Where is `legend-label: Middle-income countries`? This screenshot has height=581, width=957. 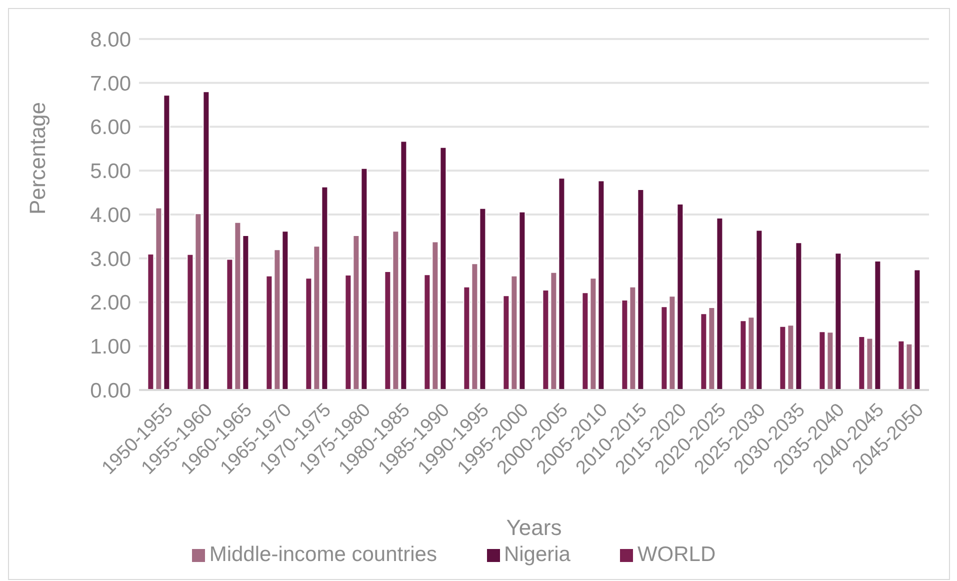 legend-label: Middle-income countries is located at coordinates (323, 554).